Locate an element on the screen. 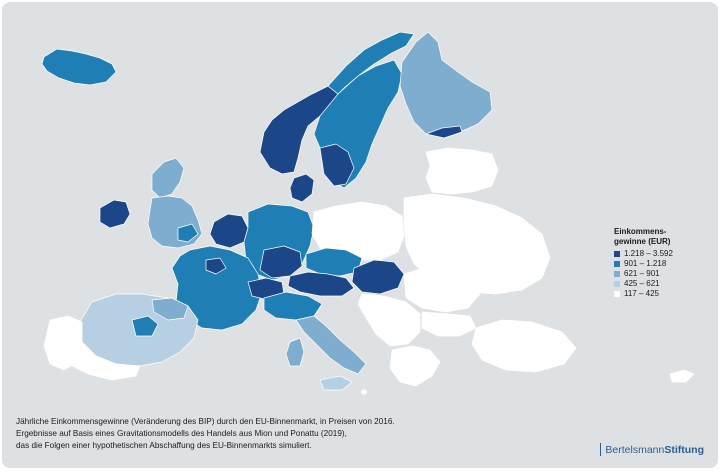  legend-item-4: 425 – 621 is located at coordinates (643, 284).